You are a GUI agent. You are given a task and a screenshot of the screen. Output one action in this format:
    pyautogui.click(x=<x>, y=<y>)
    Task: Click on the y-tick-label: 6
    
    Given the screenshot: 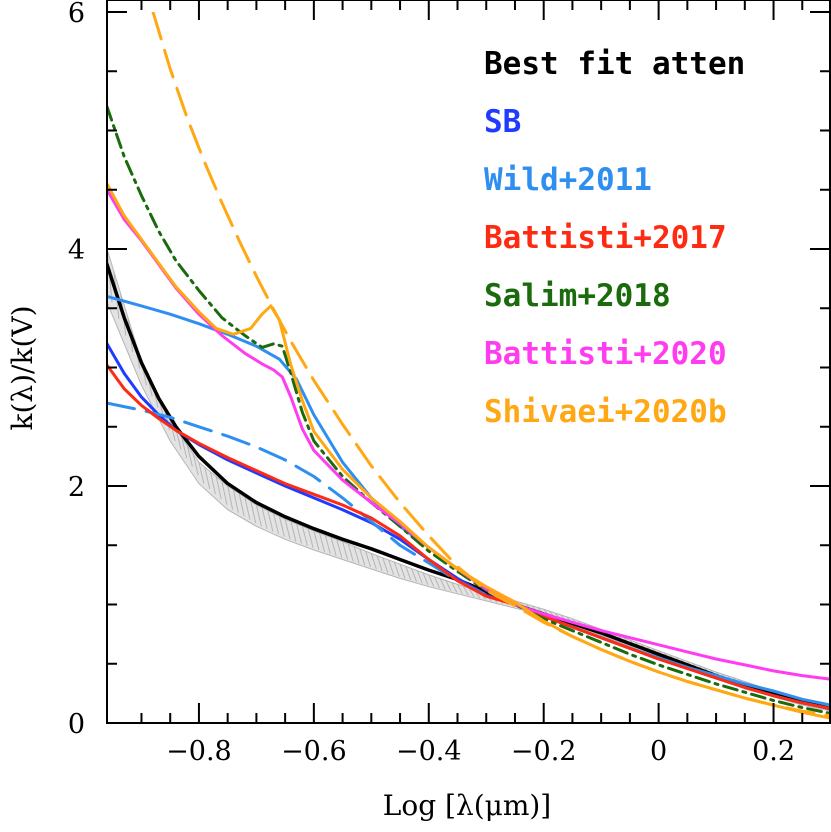 What is the action you would take?
    pyautogui.click(x=76, y=14)
    